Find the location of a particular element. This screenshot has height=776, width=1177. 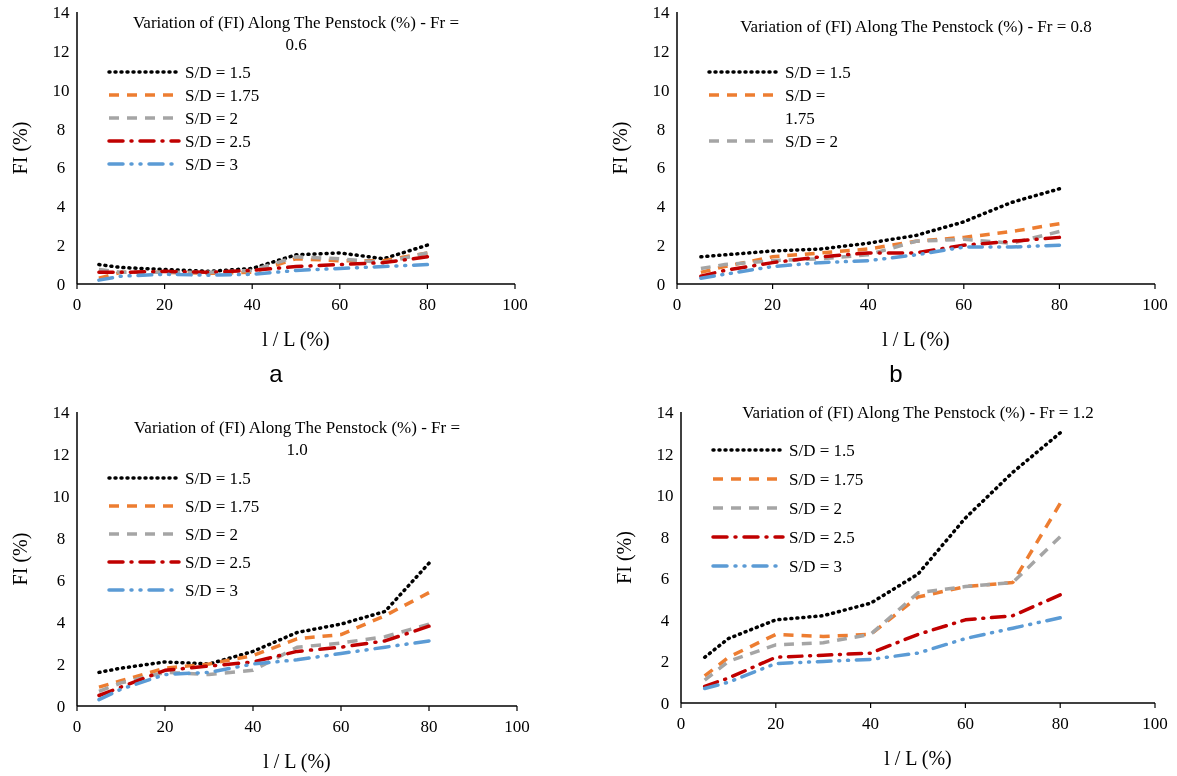

text: Variation of (FI) Along The Penstock (%) - Fr = 0.6 is located at coordinates (296, 33).